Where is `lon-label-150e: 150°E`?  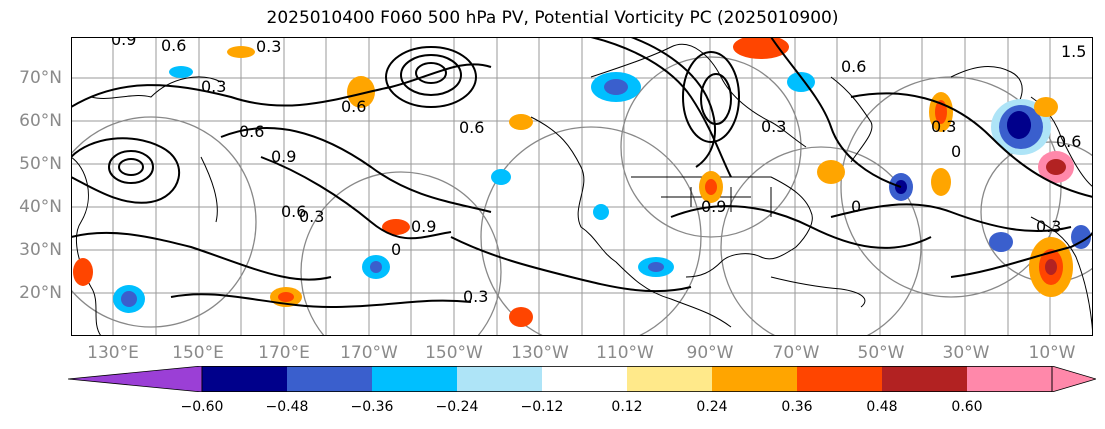 lon-label-150e: 150°E is located at coordinates (198, 353).